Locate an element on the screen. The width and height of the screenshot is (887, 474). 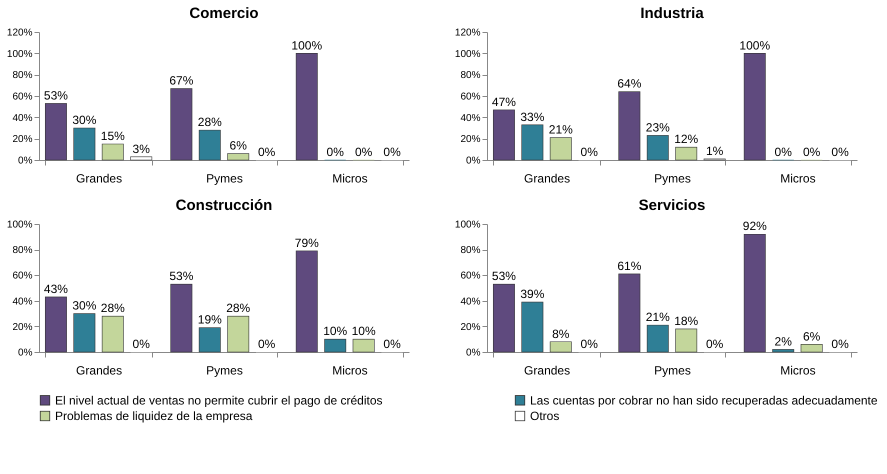
chart-title: Servicios is located at coordinates (672, 205).